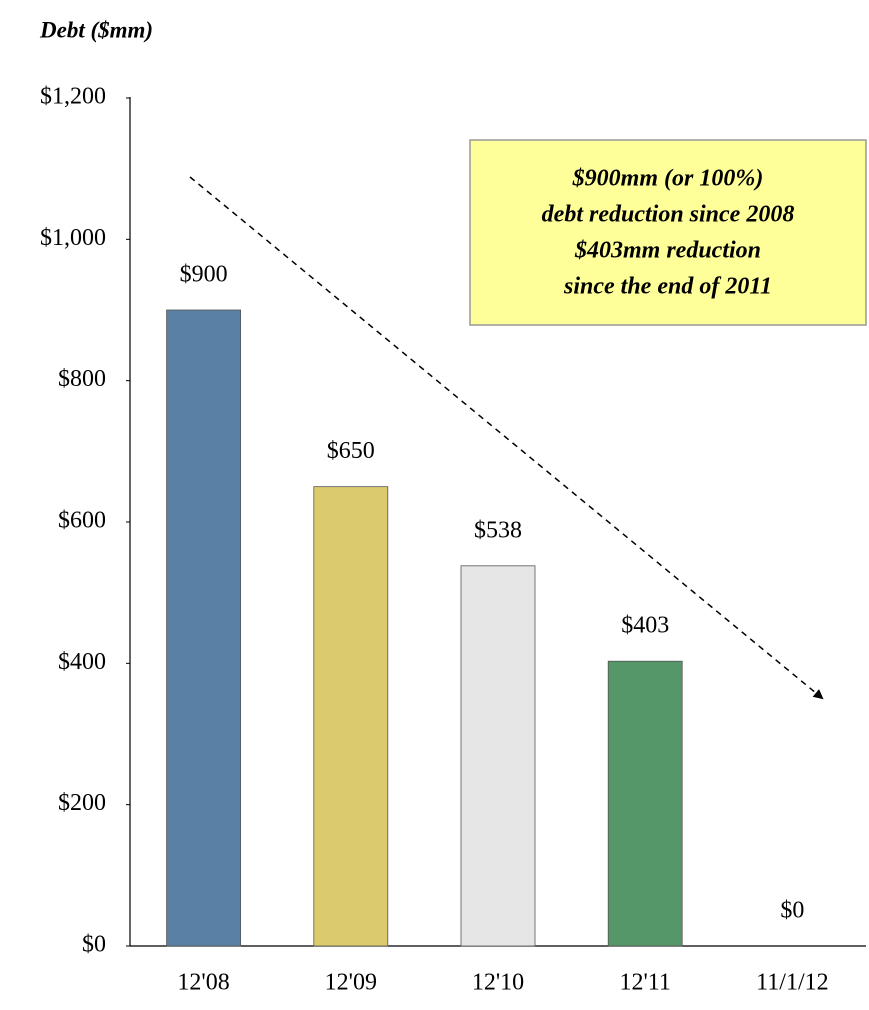 This screenshot has height=1010, width=869. Describe the element at coordinates (204, 275) in the screenshot. I see `value-label: $900` at that location.